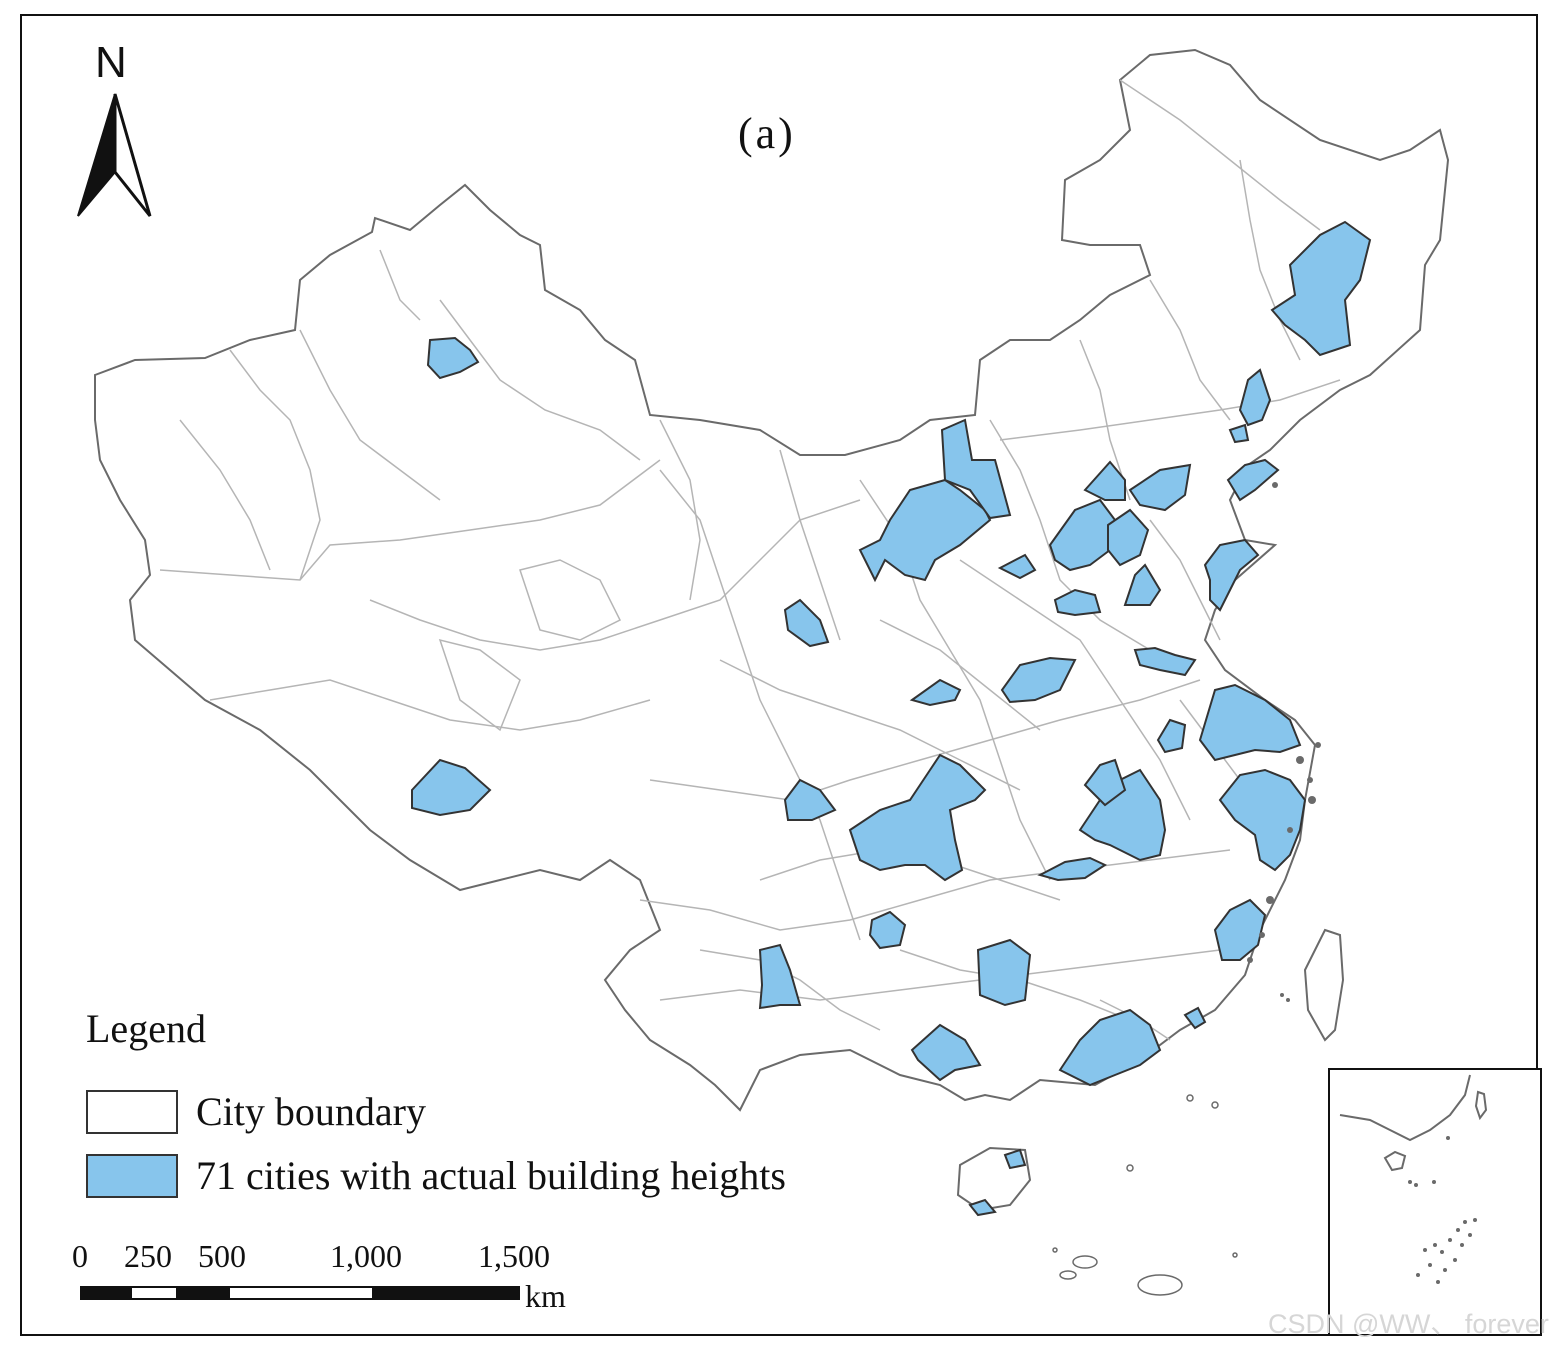  I want to click on scale-tick-500: 500, so click(222, 1256).